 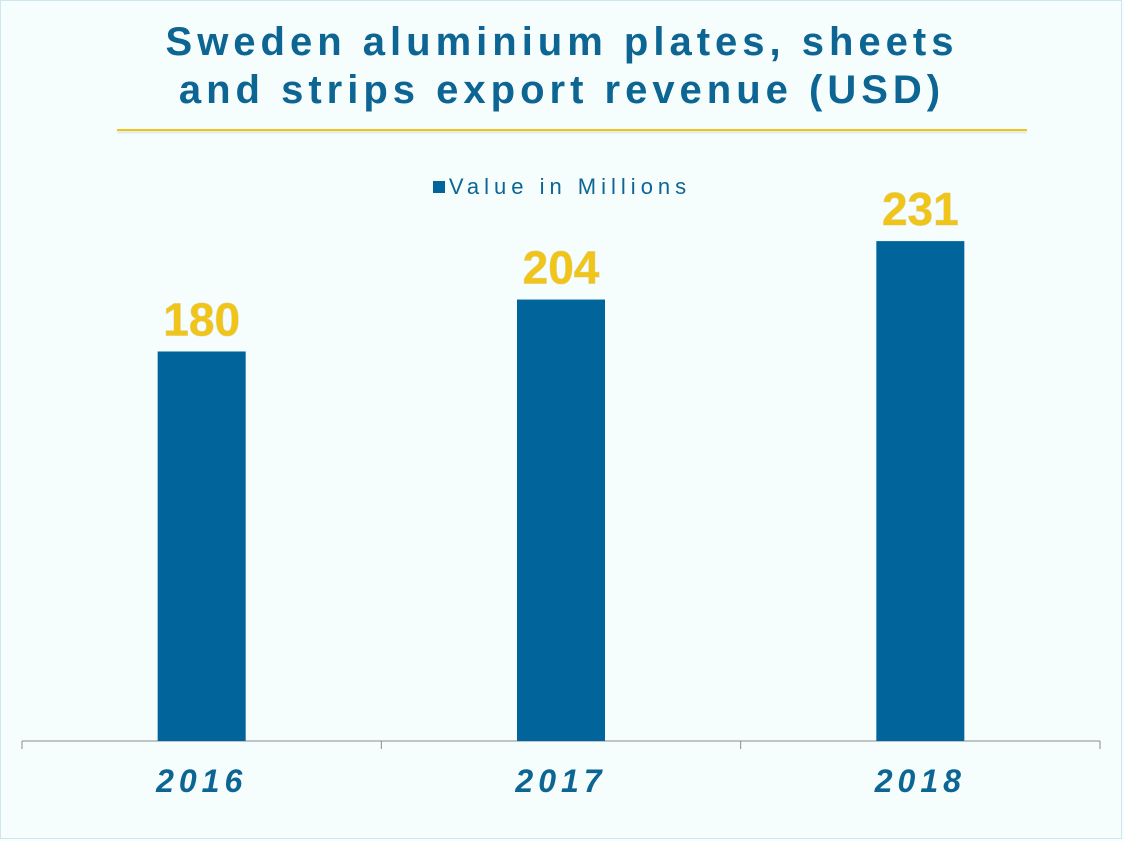 I want to click on x-tick-label-2018: 2018, so click(x=920, y=781).